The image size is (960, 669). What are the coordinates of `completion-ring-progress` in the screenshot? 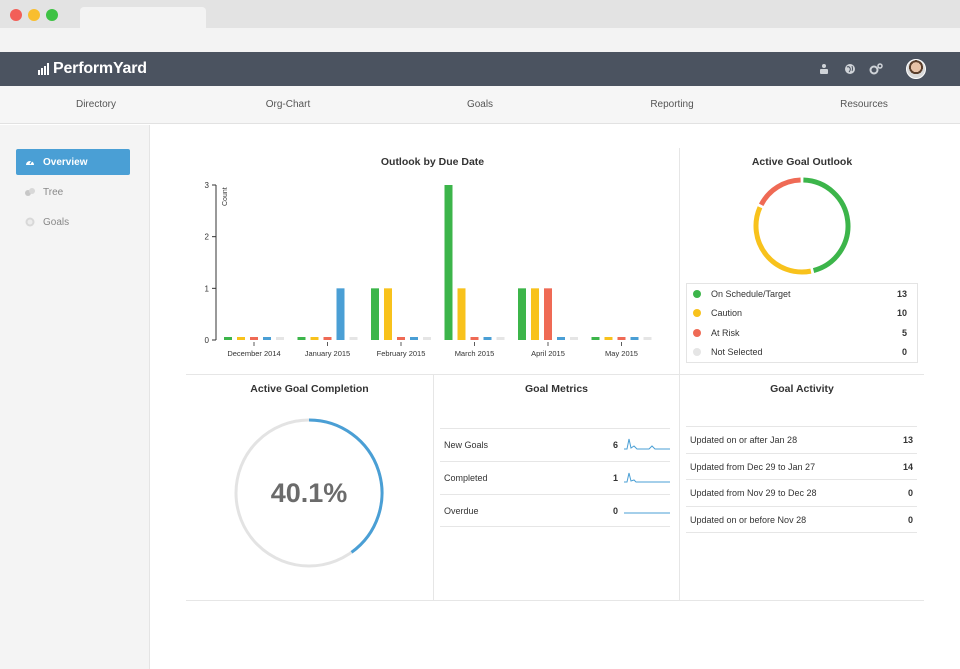 It's located at (346, 486).